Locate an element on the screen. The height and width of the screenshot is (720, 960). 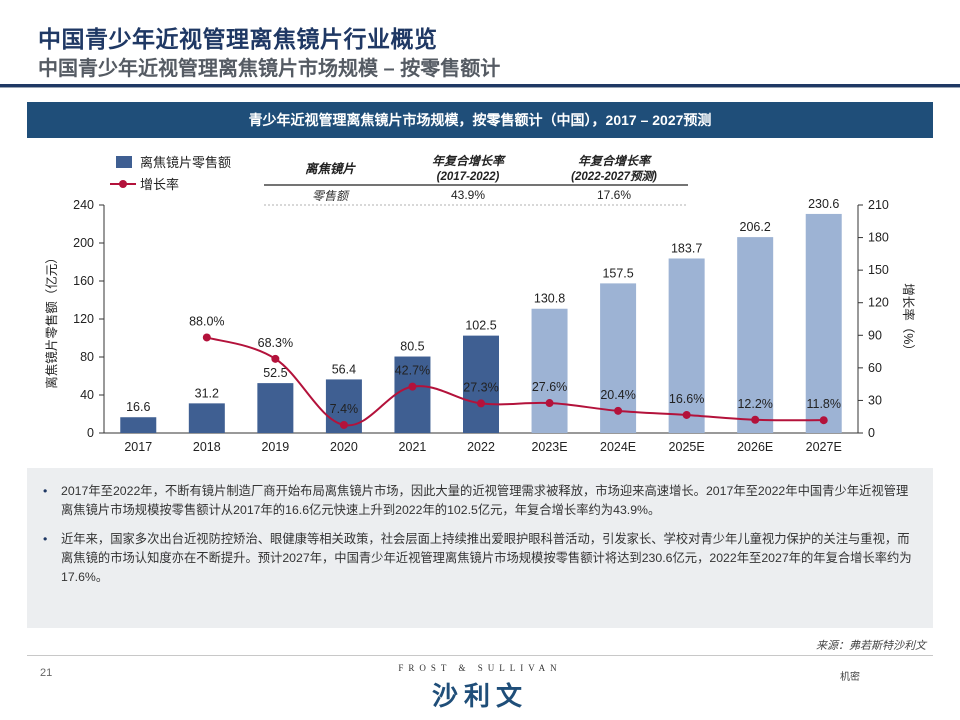
y2-tick-label: 210 is located at coordinates (878, 205).